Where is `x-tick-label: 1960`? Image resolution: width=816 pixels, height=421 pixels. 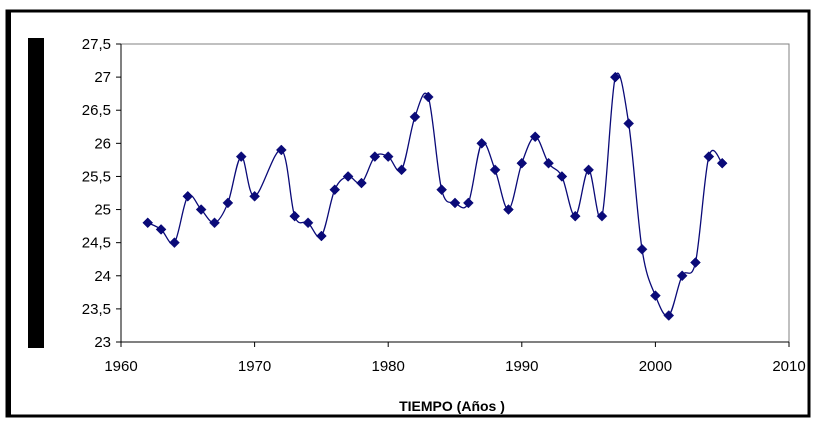 x-tick-label: 1960 is located at coordinates (120, 366).